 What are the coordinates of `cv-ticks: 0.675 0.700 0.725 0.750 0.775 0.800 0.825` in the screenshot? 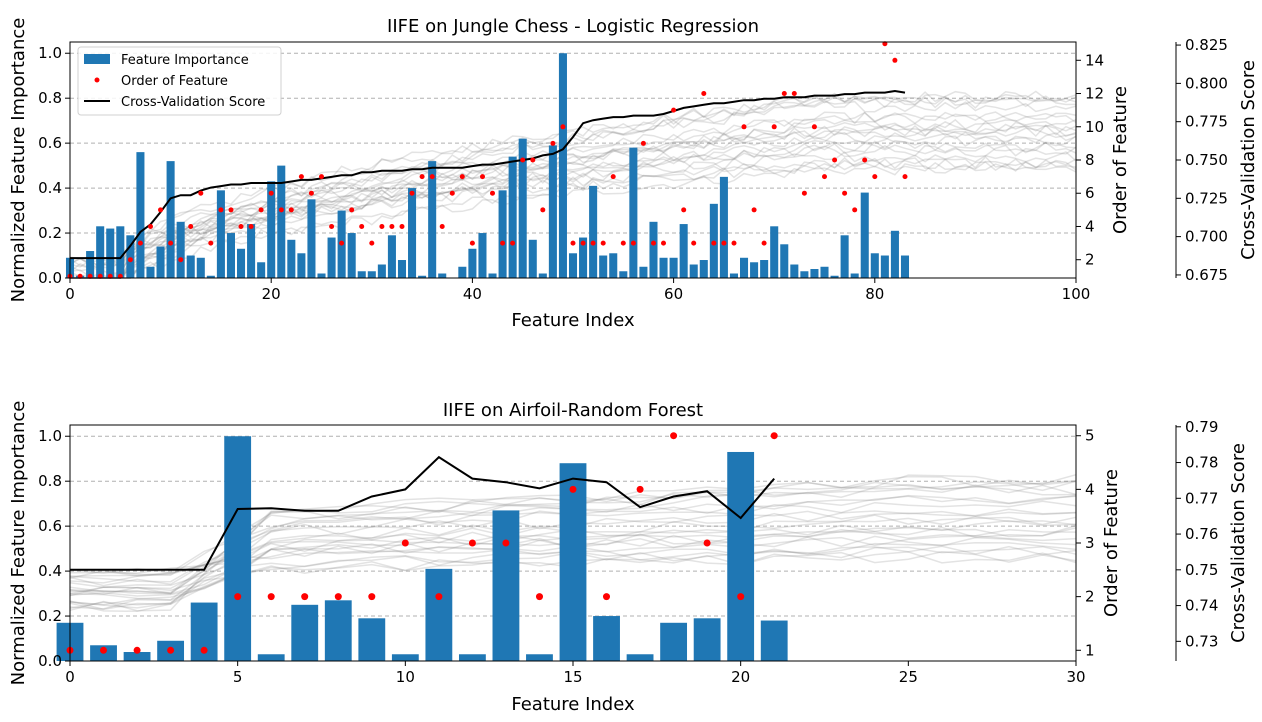 It's located at (1201, 160).